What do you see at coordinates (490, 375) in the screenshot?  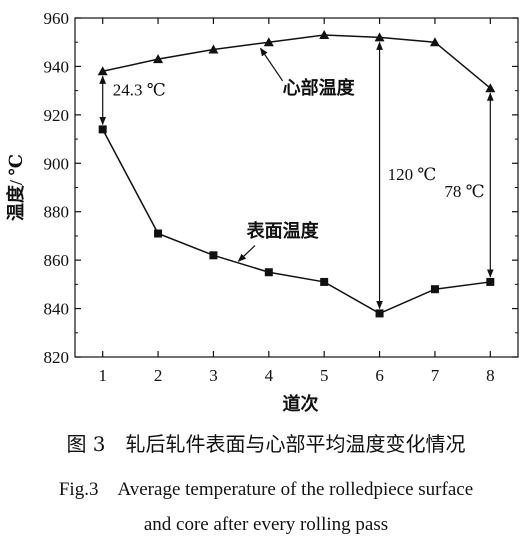 I see `x-tick-label: 8` at bounding box center [490, 375].